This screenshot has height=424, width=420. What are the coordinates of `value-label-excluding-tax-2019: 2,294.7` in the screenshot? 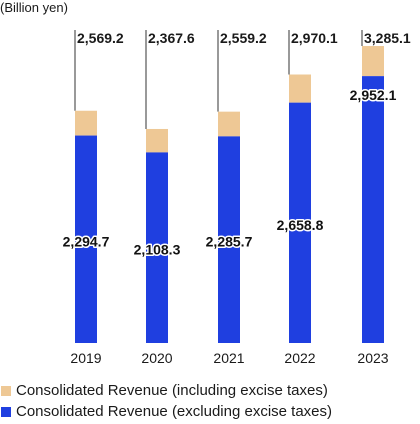 It's located at (86, 241).